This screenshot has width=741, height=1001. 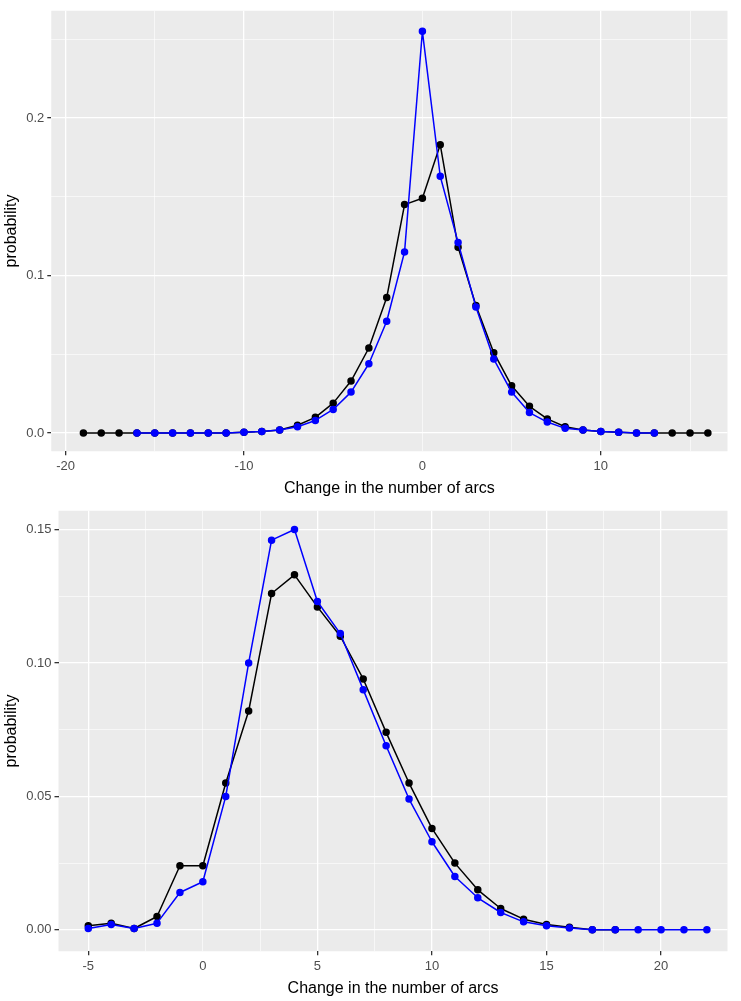 I want to click on y-tick-label: 0.05, so click(x=39, y=795).